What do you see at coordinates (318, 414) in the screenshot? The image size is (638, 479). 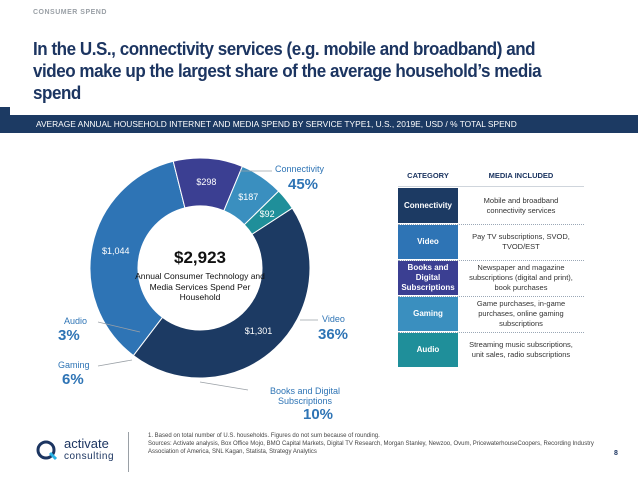 I see `category-percent-books-and-digital-subscriptions: 10%` at bounding box center [318, 414].